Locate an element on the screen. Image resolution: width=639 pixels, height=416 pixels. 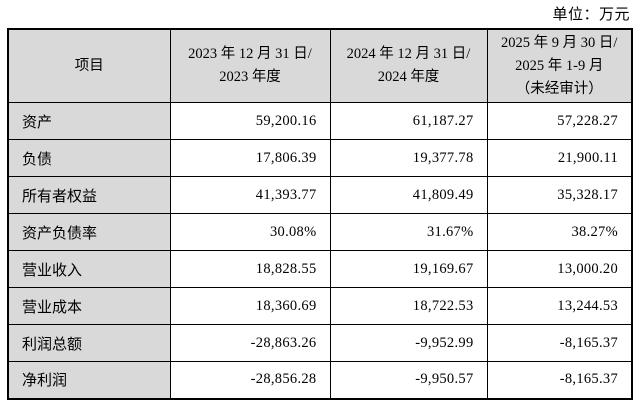
unit-label: 单位：万元 is located at coordinates (591, 15).